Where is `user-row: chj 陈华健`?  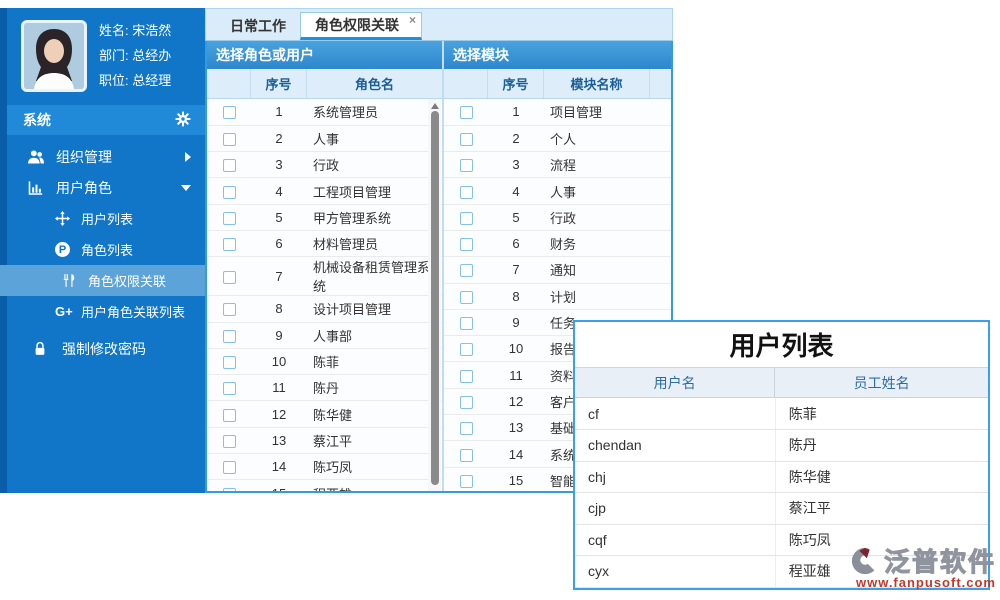 user-row: chj 陈华健 is located at coordinates (781, 477).